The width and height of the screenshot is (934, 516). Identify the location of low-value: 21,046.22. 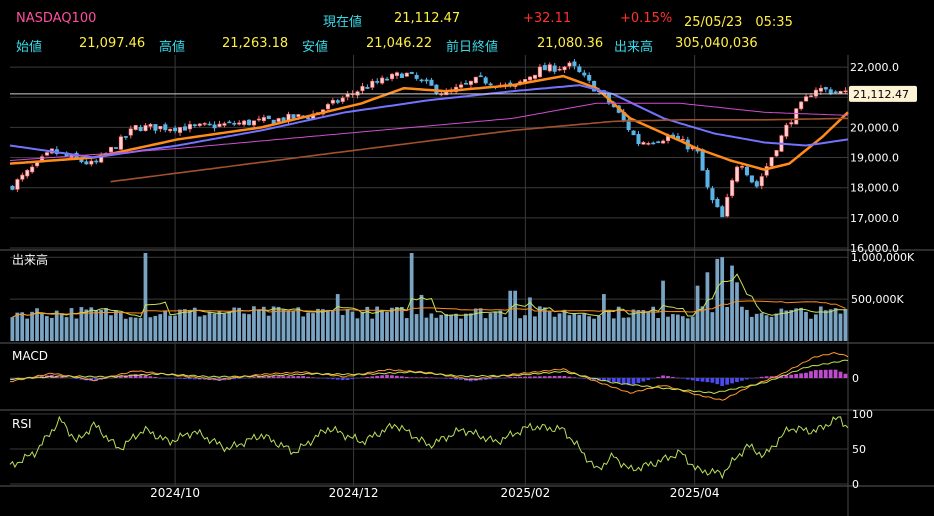
(399, 43).